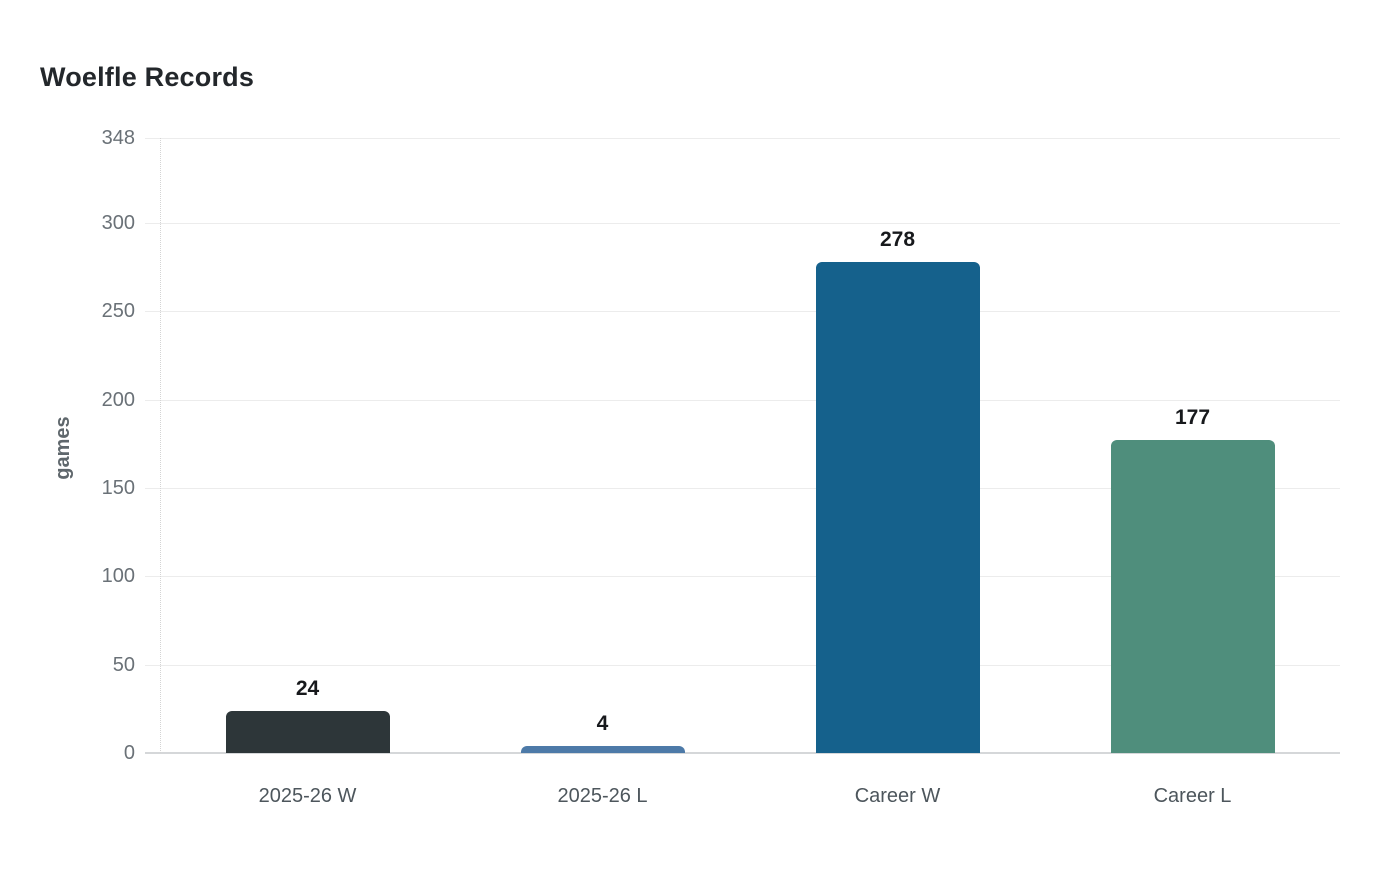 The width and height of the screenshot is (1400, 880). Describe the element at coordinates (602, 749) in the screenshot. I see `bar-2025-26-l` at that location.